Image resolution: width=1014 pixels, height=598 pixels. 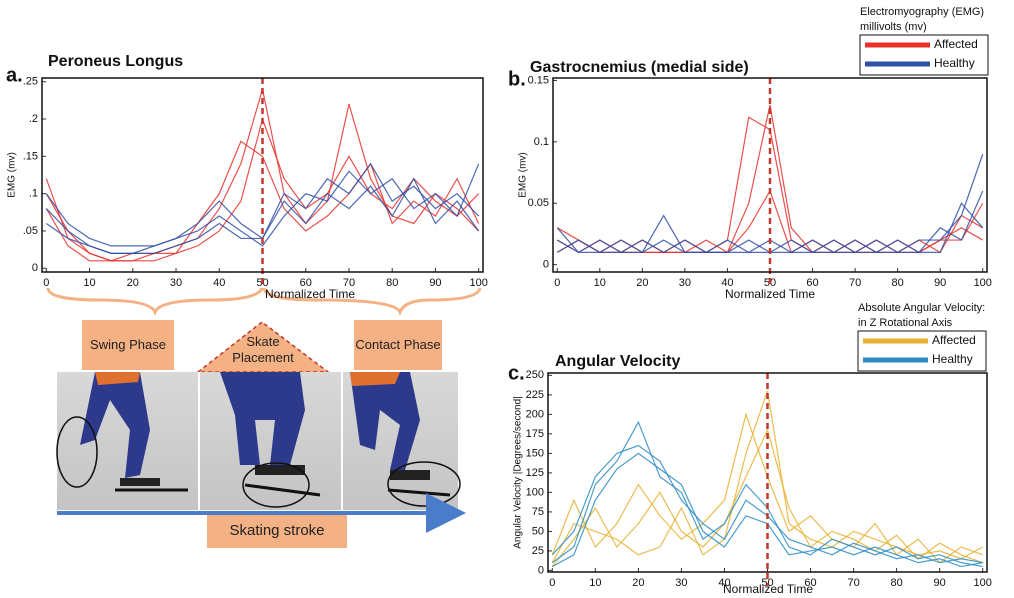 I want to click on panel-letter: c., so click(x=516, y=373).